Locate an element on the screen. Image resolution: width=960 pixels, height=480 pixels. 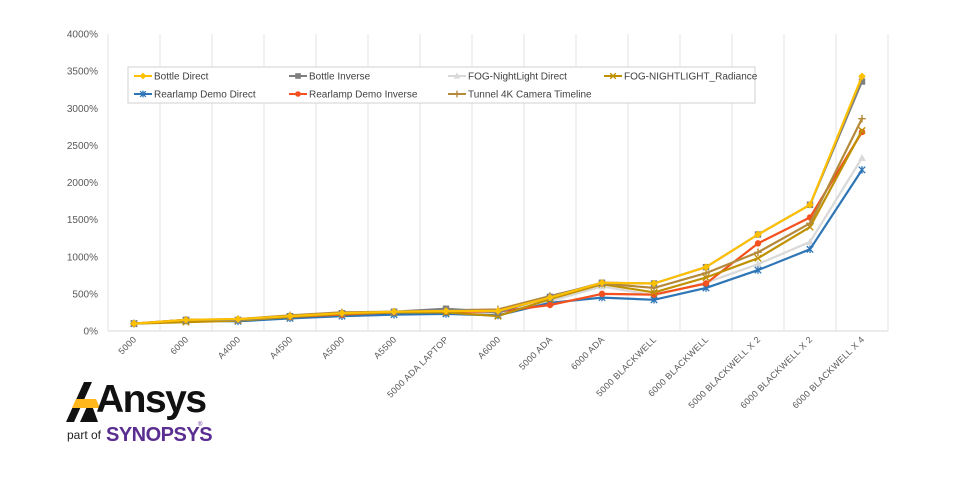
legend-label: Rearlamp Demo Inverse is located at coordinates (363, 95).